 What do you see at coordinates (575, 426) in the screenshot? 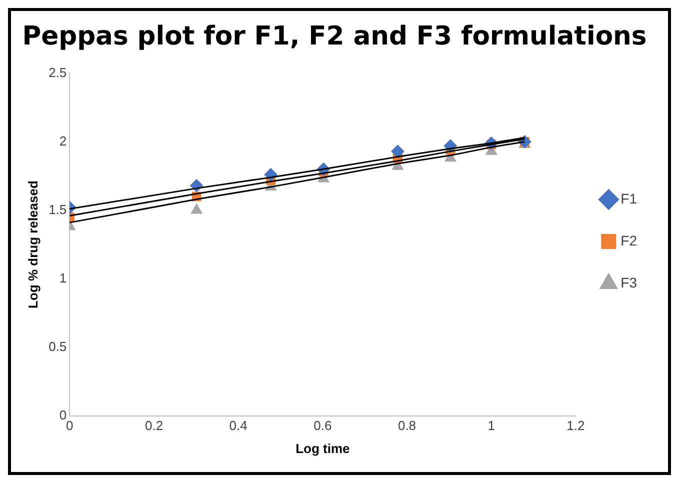
I see `x-tick-label: 1.2` at bounding box center [575, 426].